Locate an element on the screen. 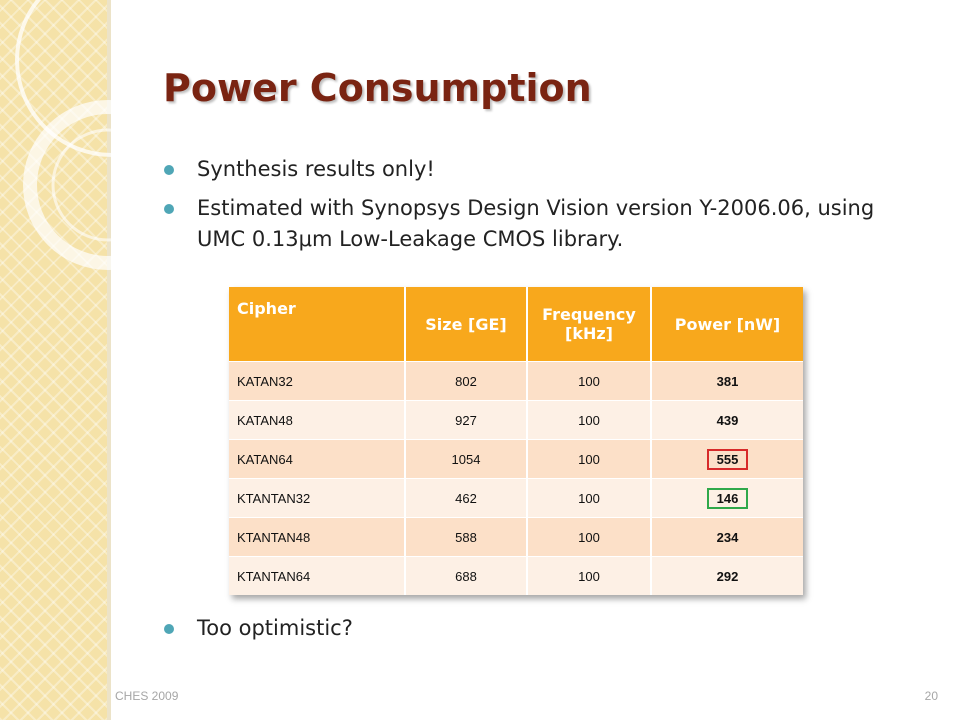  power-value: 381 is located at coordinates (727, 381).